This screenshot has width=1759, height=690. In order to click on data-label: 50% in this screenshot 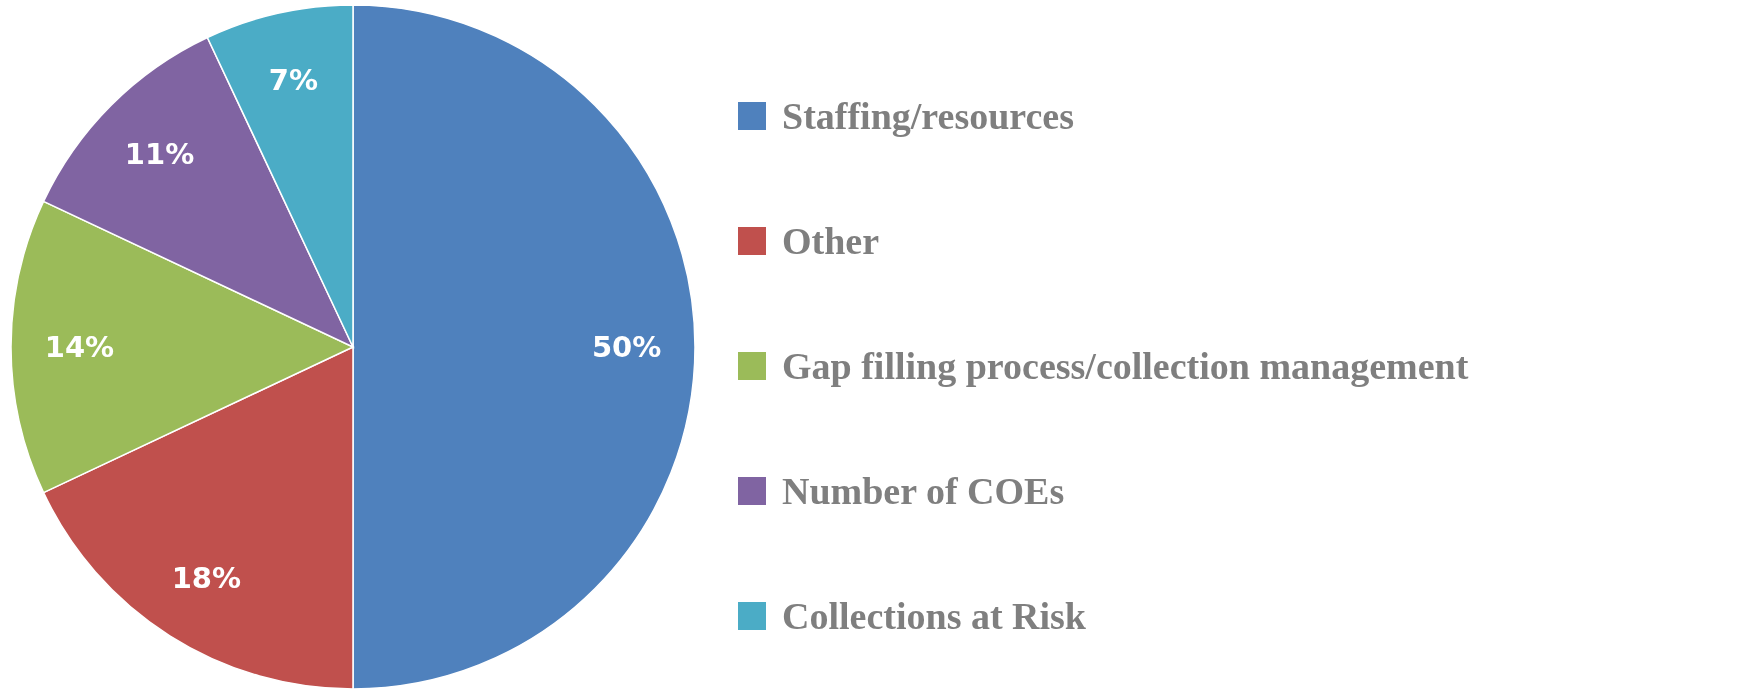, I will do `click(626, 347)`.